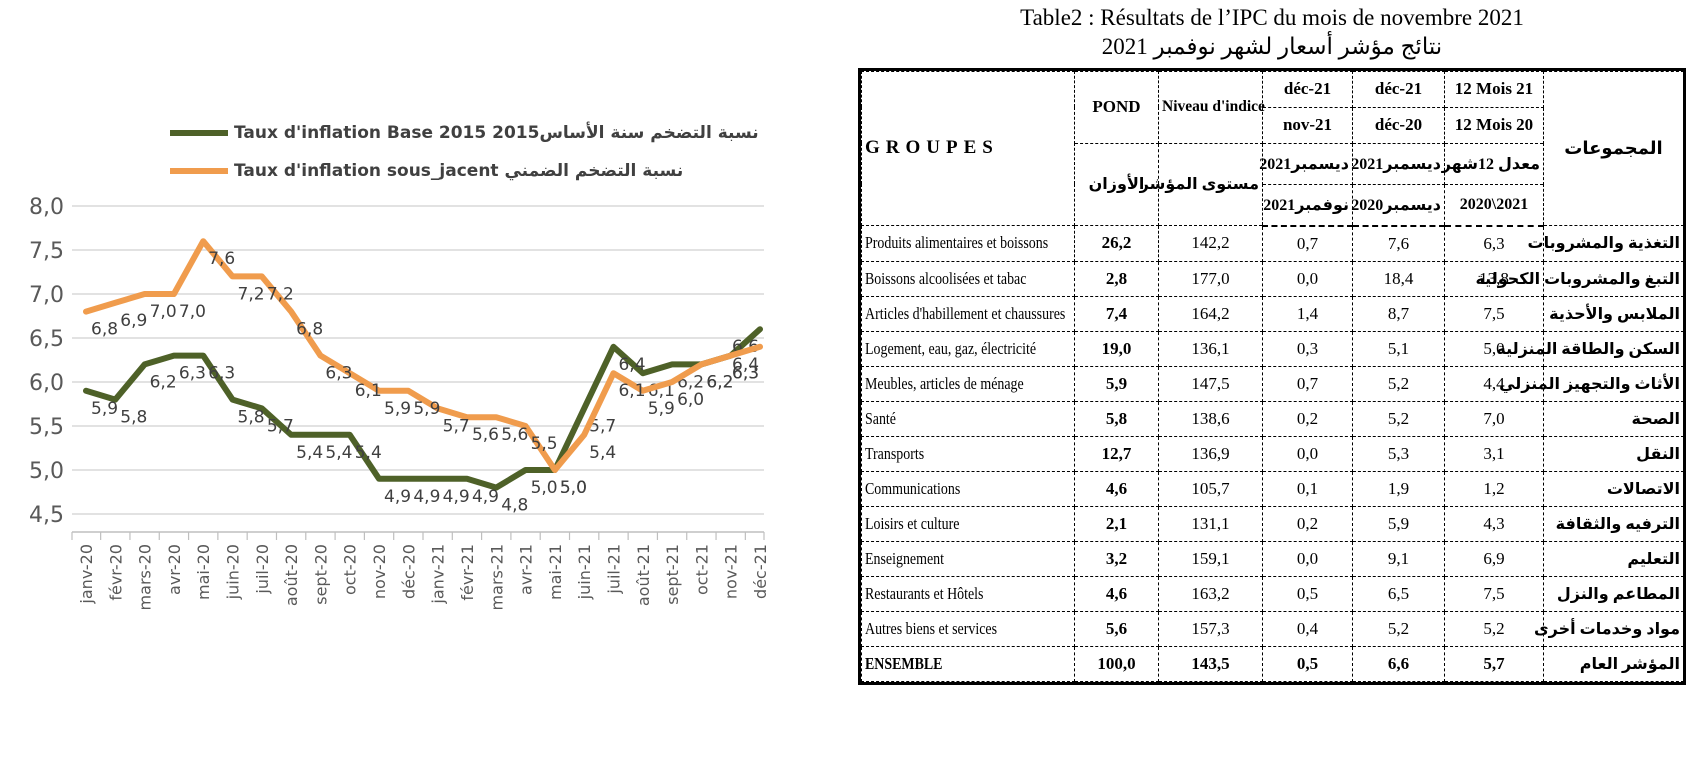 The width and height of the screenshot is (1706, 761). I want to click on cell-m: 1,4, so click(1307, 313).